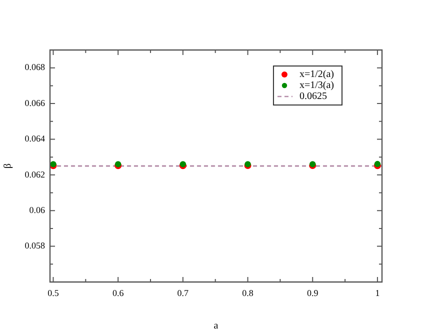  What do you see at coordinates (37, 209) in the screenshot?
I see `y-tick-label: 0.06` at bounding box center [37, 209].